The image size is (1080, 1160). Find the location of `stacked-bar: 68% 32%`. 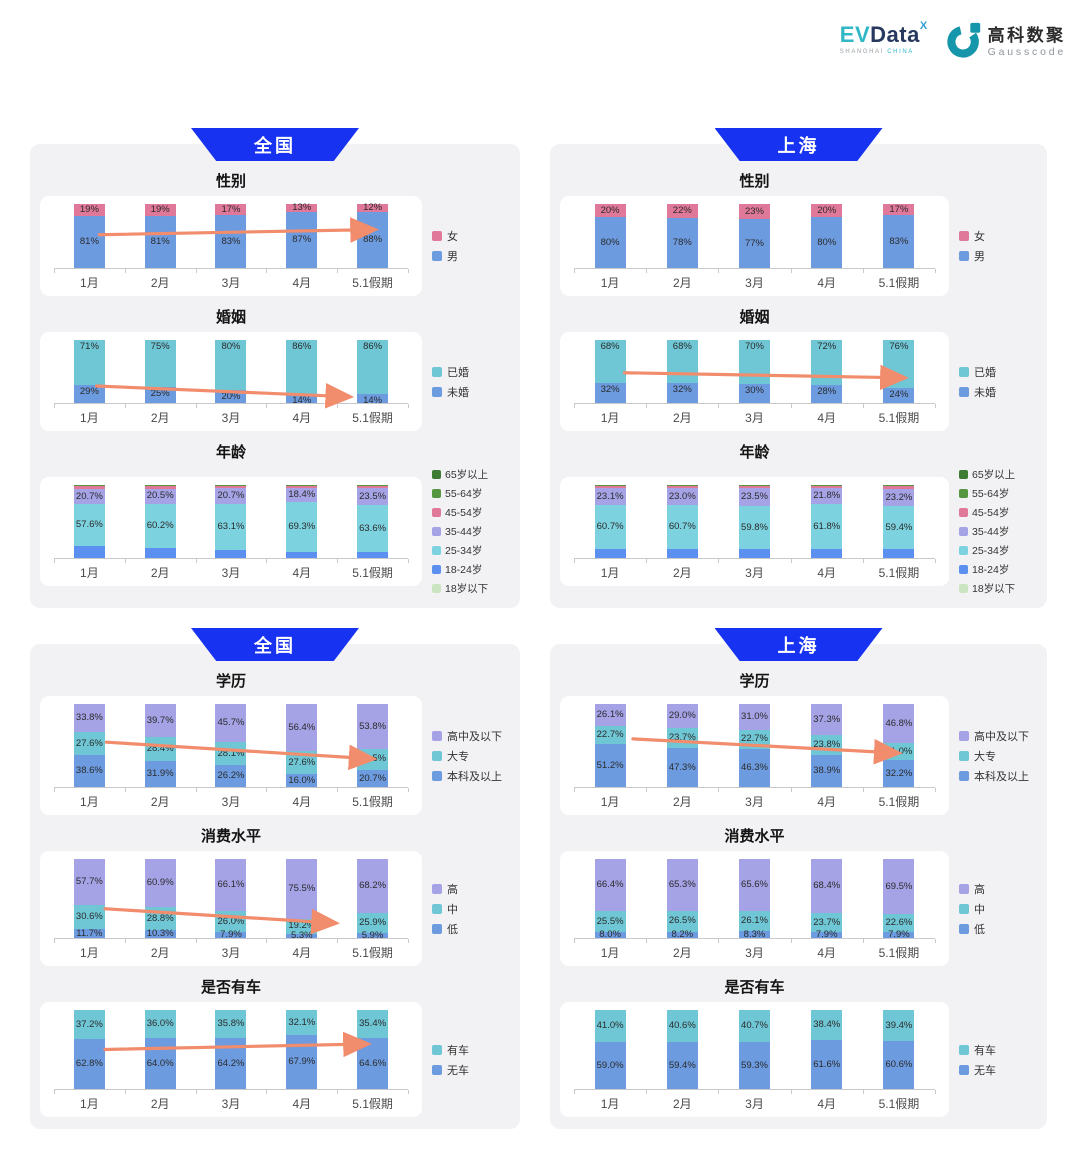

stacked-bar: 68% 32% is located at coordinates (610, 371).